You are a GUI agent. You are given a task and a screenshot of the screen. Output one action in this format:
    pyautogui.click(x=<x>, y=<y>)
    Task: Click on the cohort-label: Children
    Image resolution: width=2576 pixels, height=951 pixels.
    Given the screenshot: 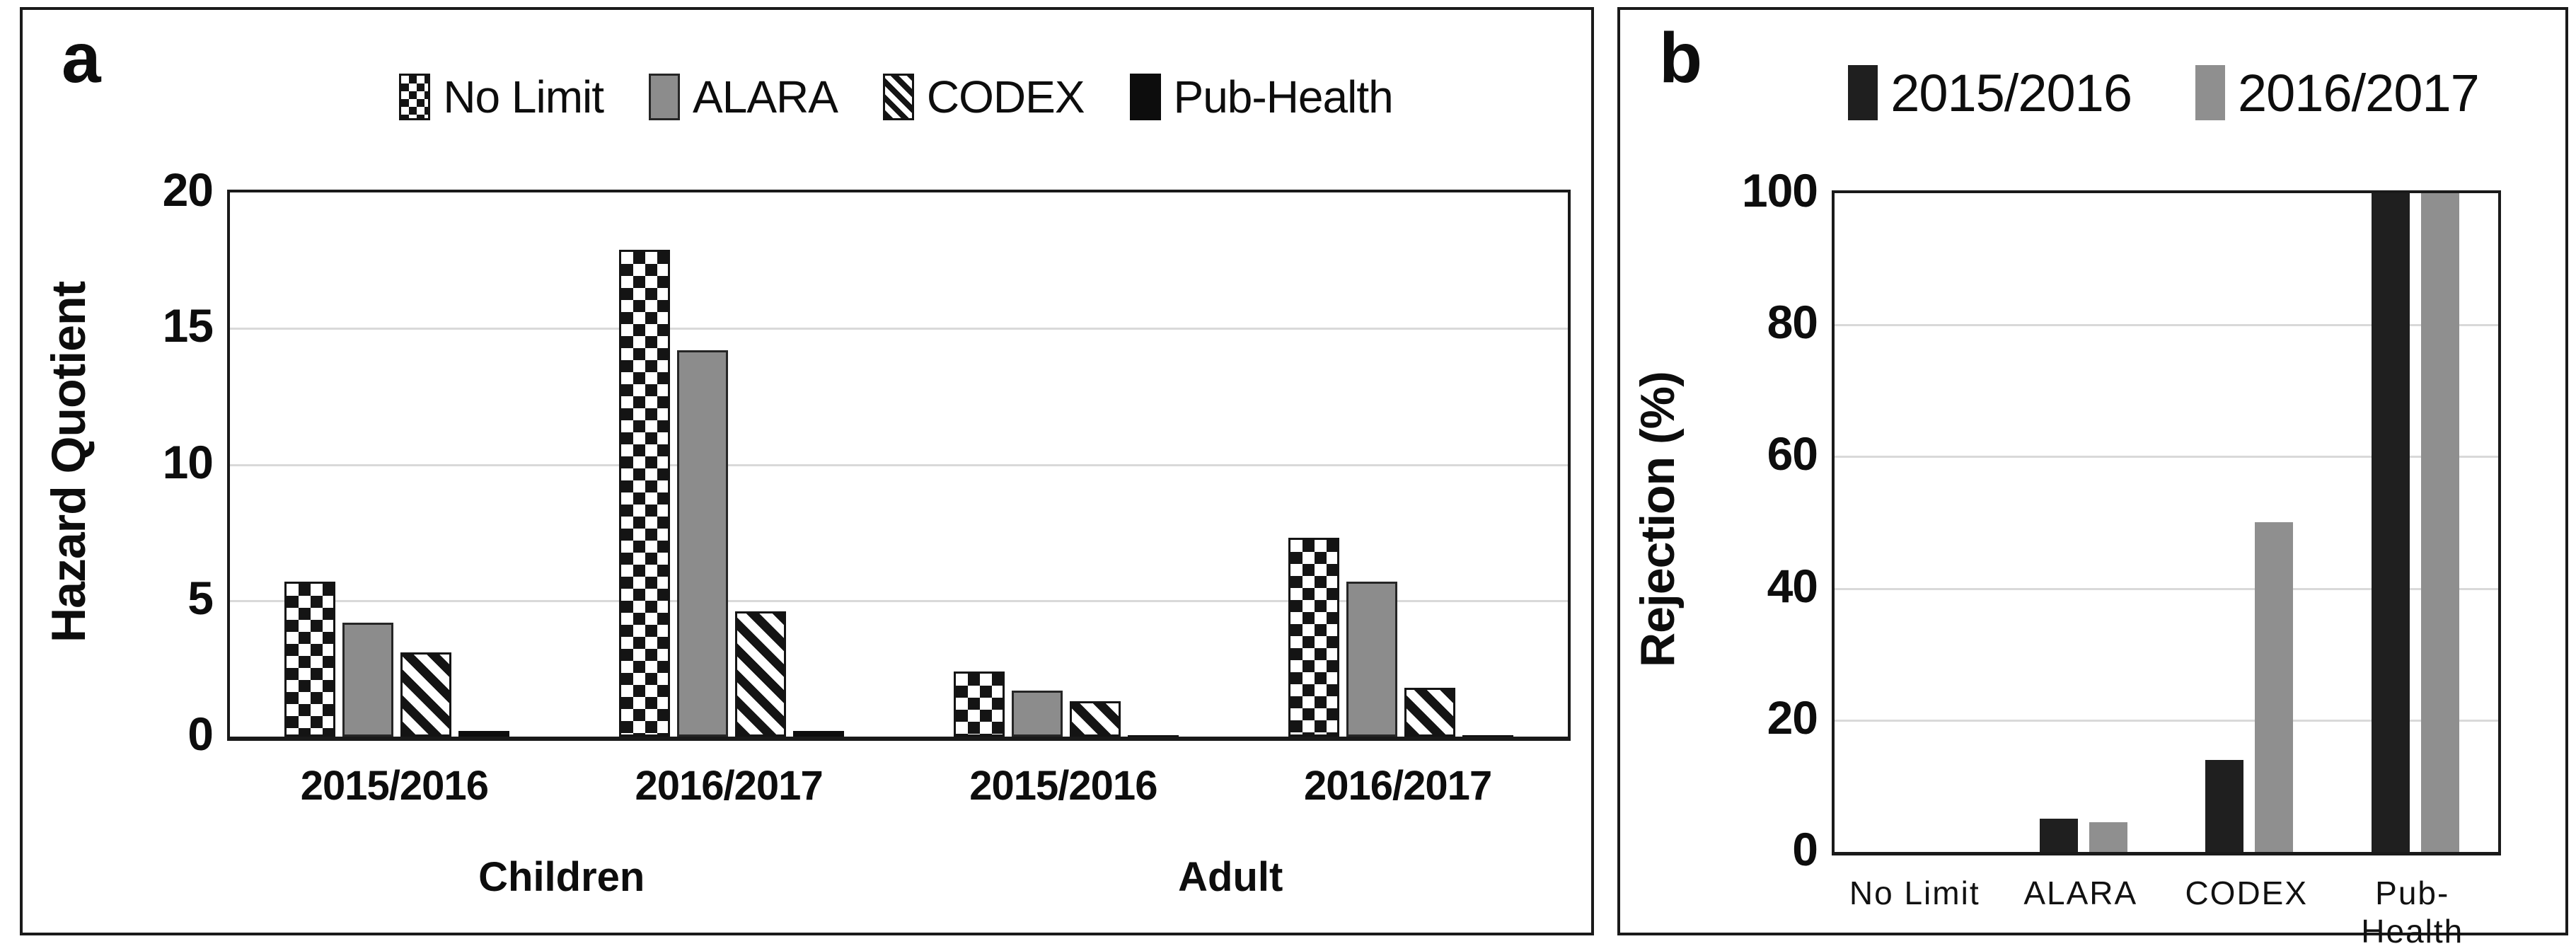 What is the action you would take?
    pyautogui.click(x=561, y=877)
    